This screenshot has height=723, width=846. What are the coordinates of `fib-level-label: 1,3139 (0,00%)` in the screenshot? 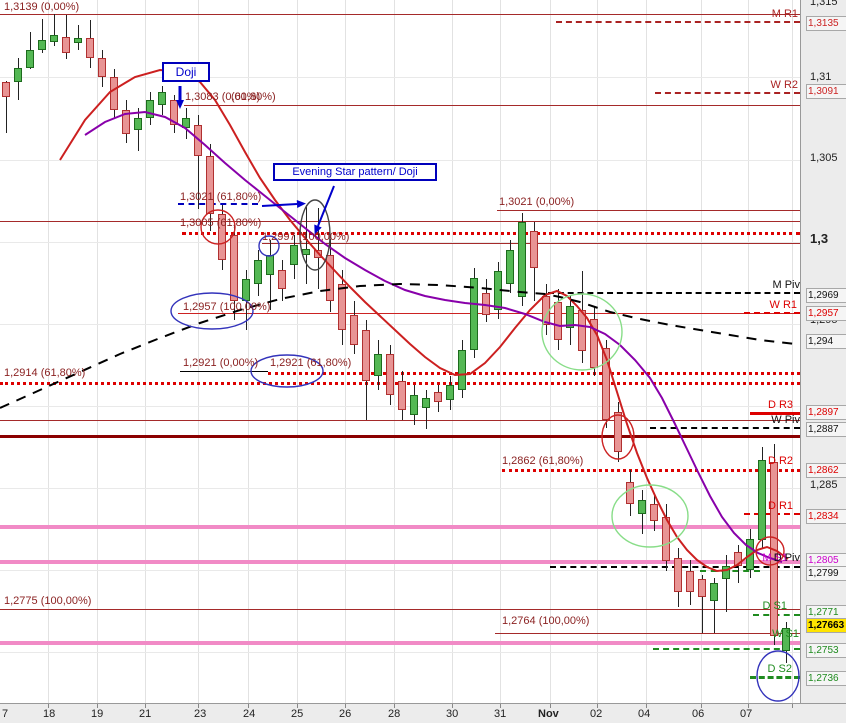 It's located at (42, 7).